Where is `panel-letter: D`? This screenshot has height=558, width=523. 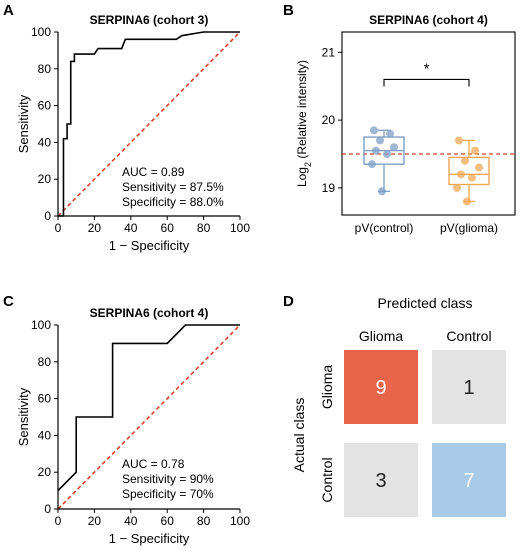 panel-letter: D is located at coordinates (288, 301).